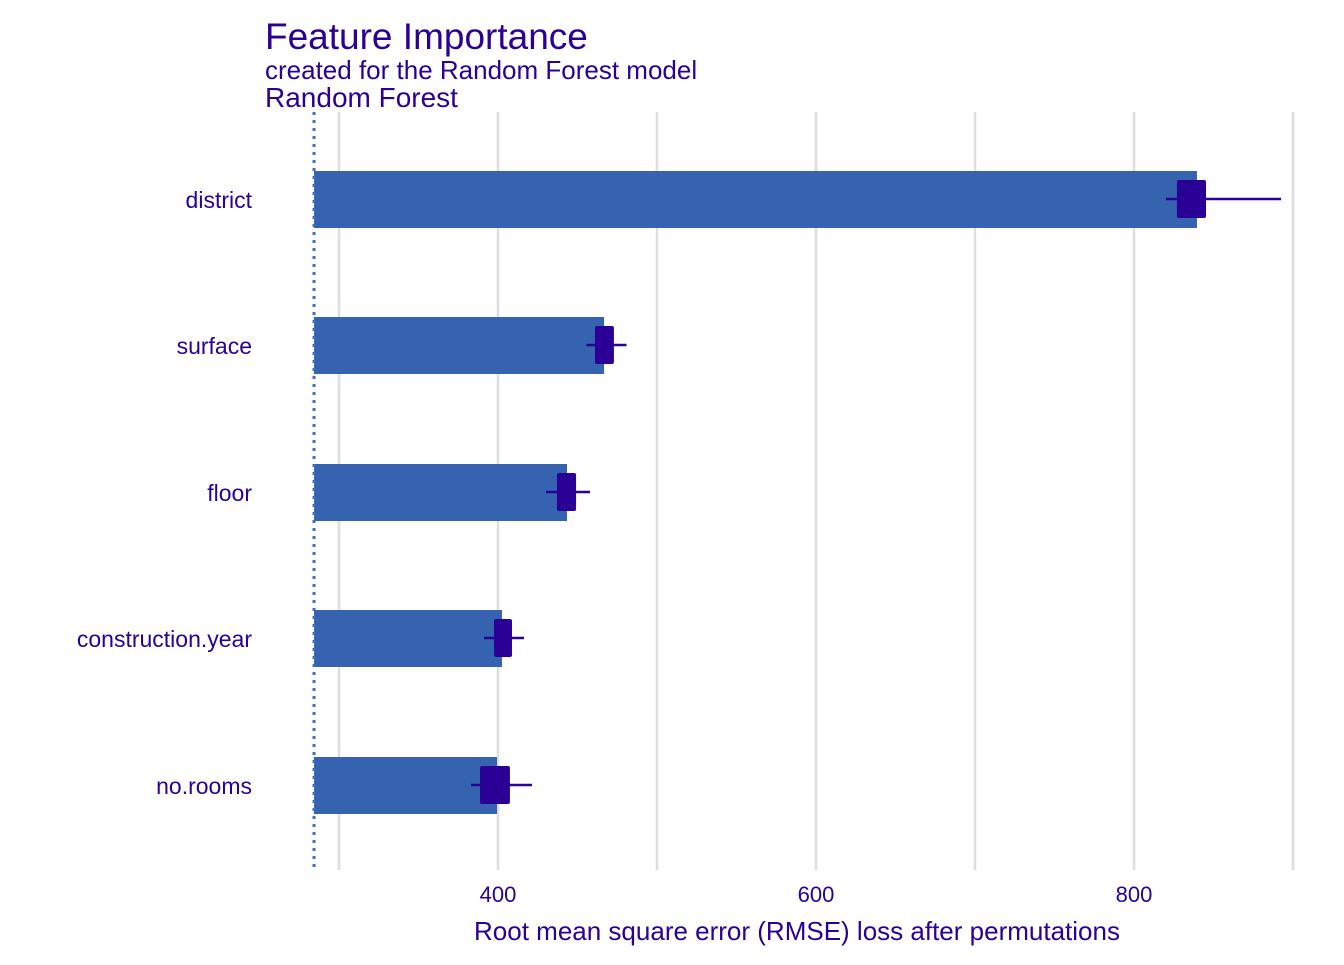  What do you see at coordinates (361, 97) in the screenshot?
I see `panel-label: Random Forest` at bounding box center [361, 97].